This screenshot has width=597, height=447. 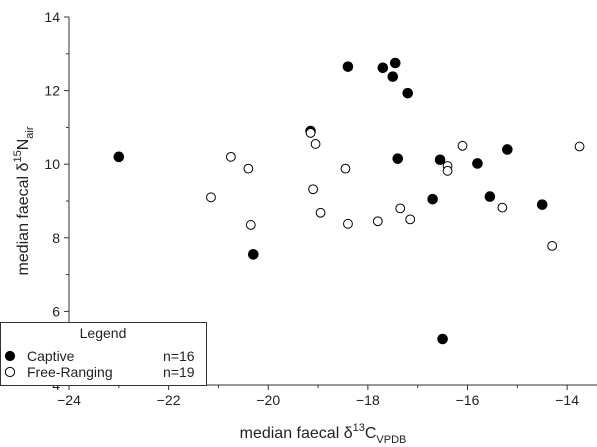 I want to click on y-tick-6-label: 6, so click(x=56, y=311).